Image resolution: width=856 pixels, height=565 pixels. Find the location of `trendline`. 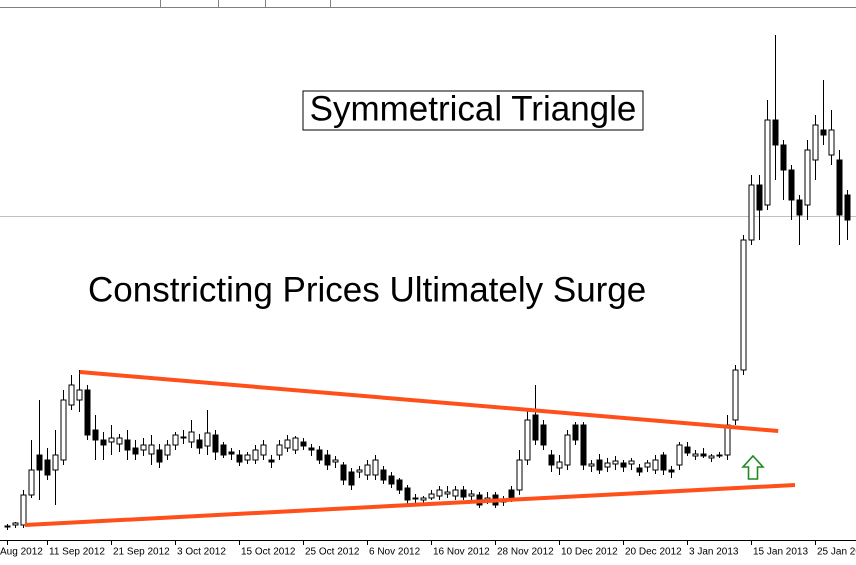

trendline is located at coordinates (429, 401).